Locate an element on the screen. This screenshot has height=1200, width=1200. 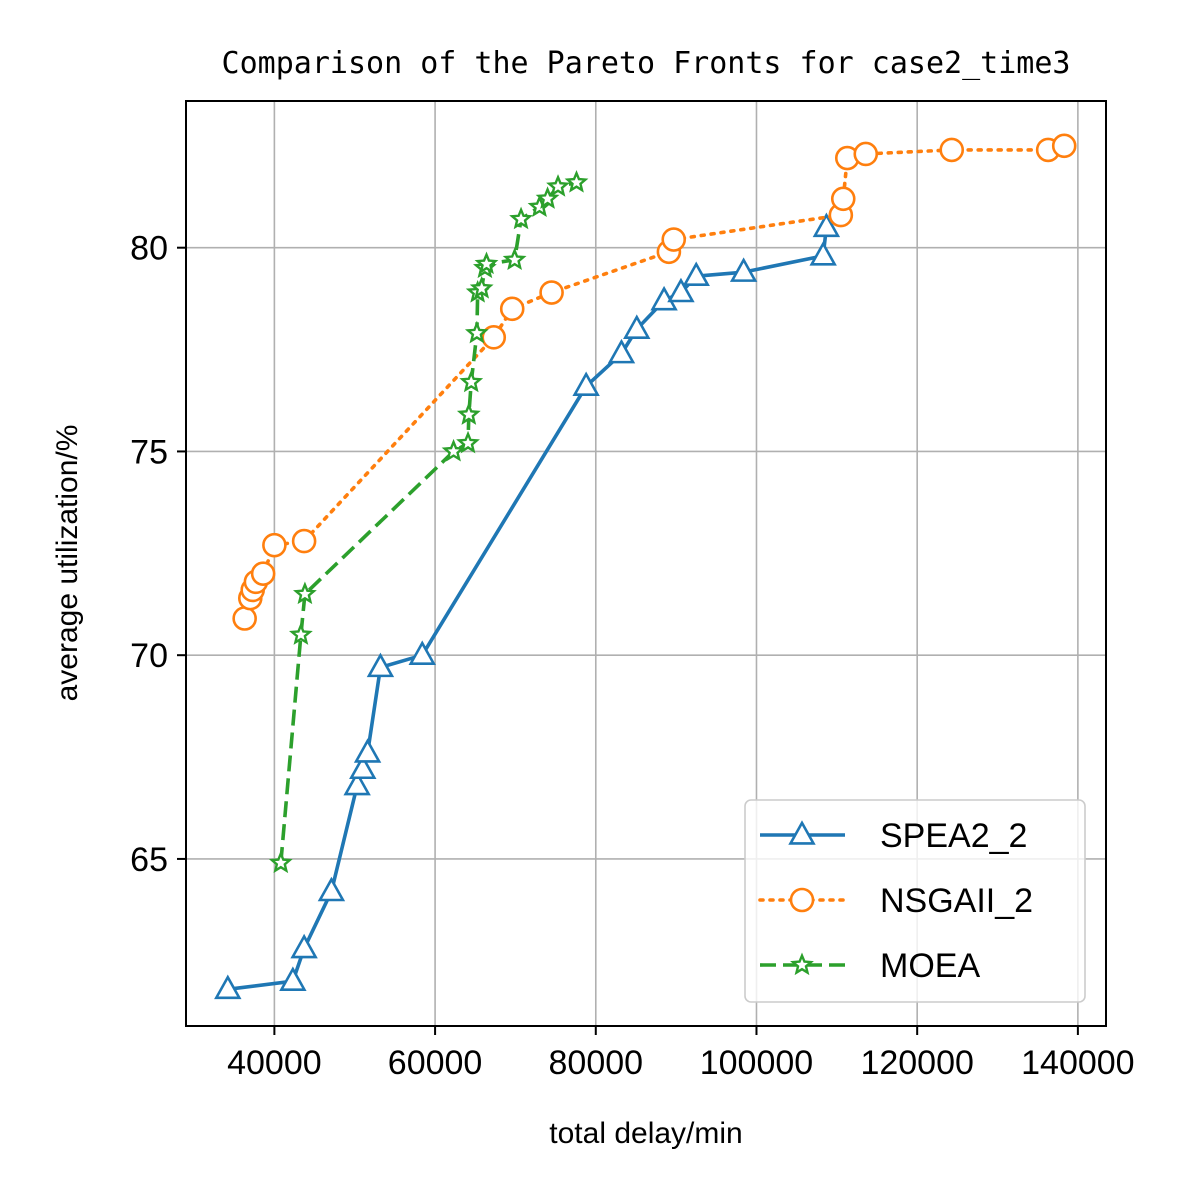
legend-item: MOEA is located at coordinates (870, 966).